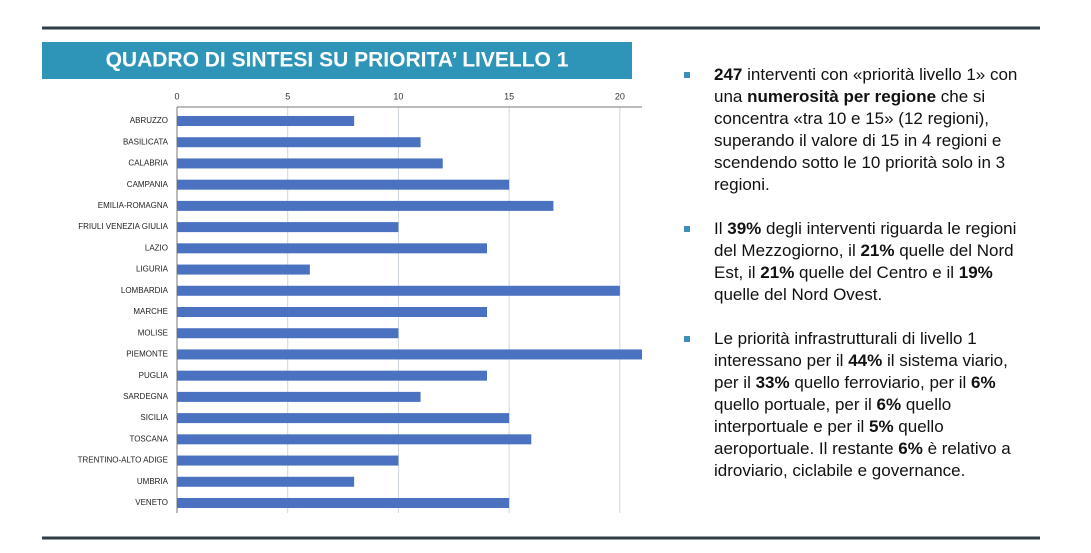 This screenshot has width=1091, height=553. Describe the element at coordinates (842, 96) in the screenshot. I see `bold-text: numerosità per regione` at that location.